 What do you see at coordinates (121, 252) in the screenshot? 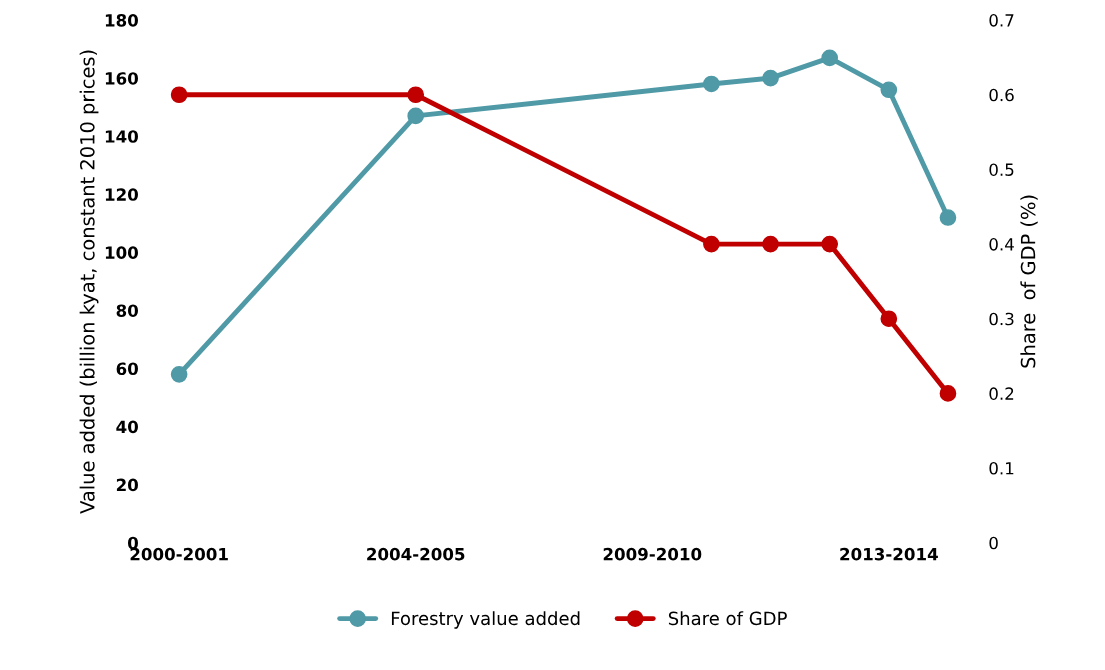
I see `y-tick-label: 100` at bounding box center [121, 252].